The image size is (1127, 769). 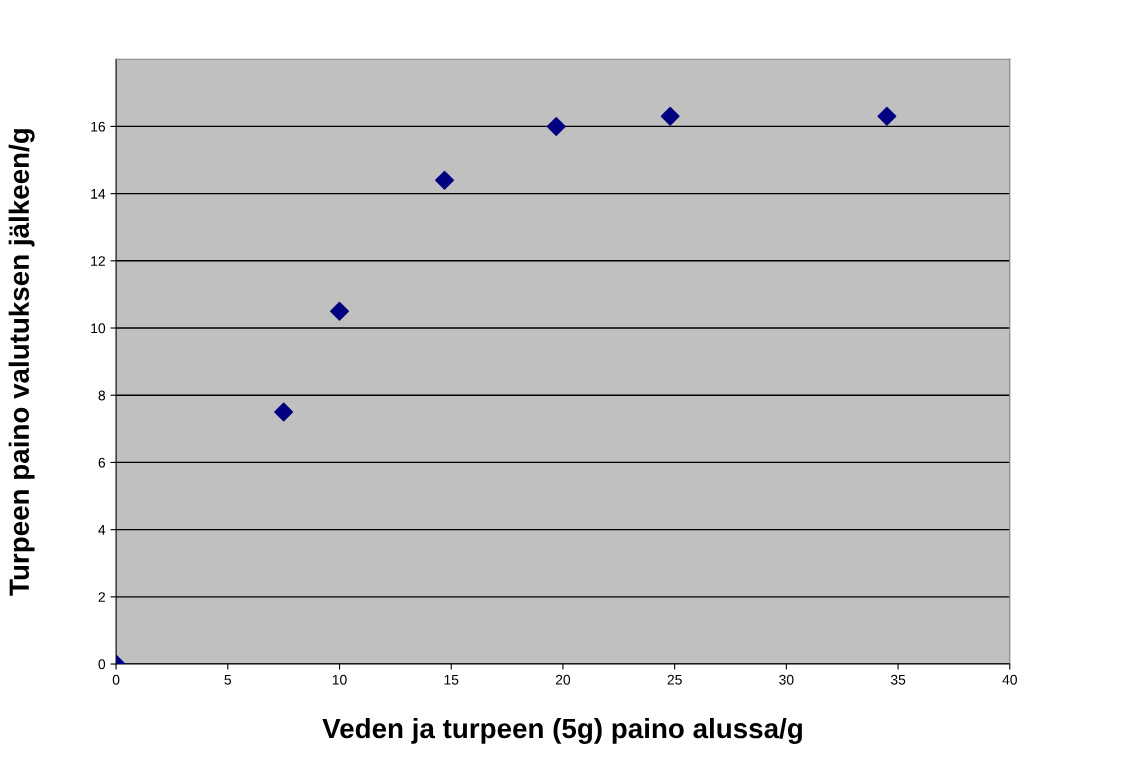 I want to click on x-tick-label: 35, so click(x=898, y=679).